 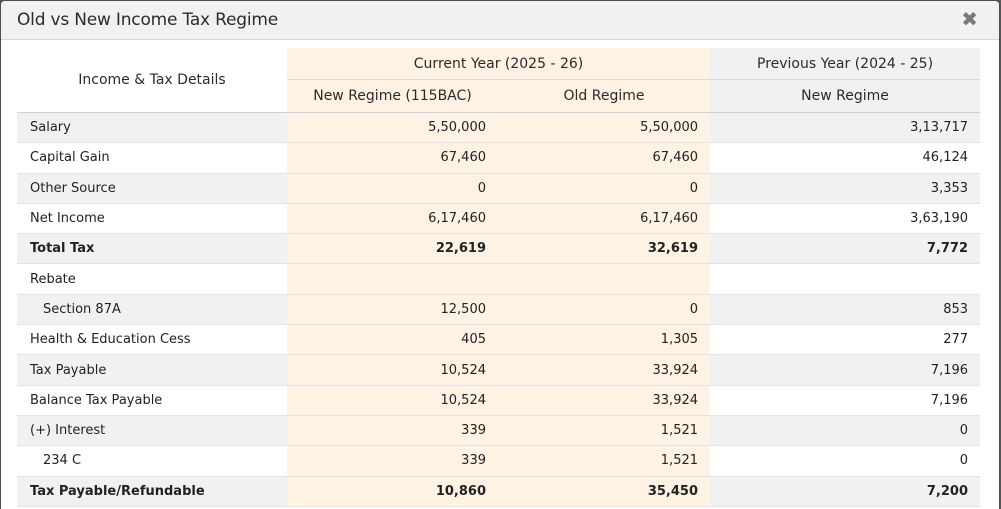 I want to click on new-regime-value: 10,860, so click(x=392, y=491).